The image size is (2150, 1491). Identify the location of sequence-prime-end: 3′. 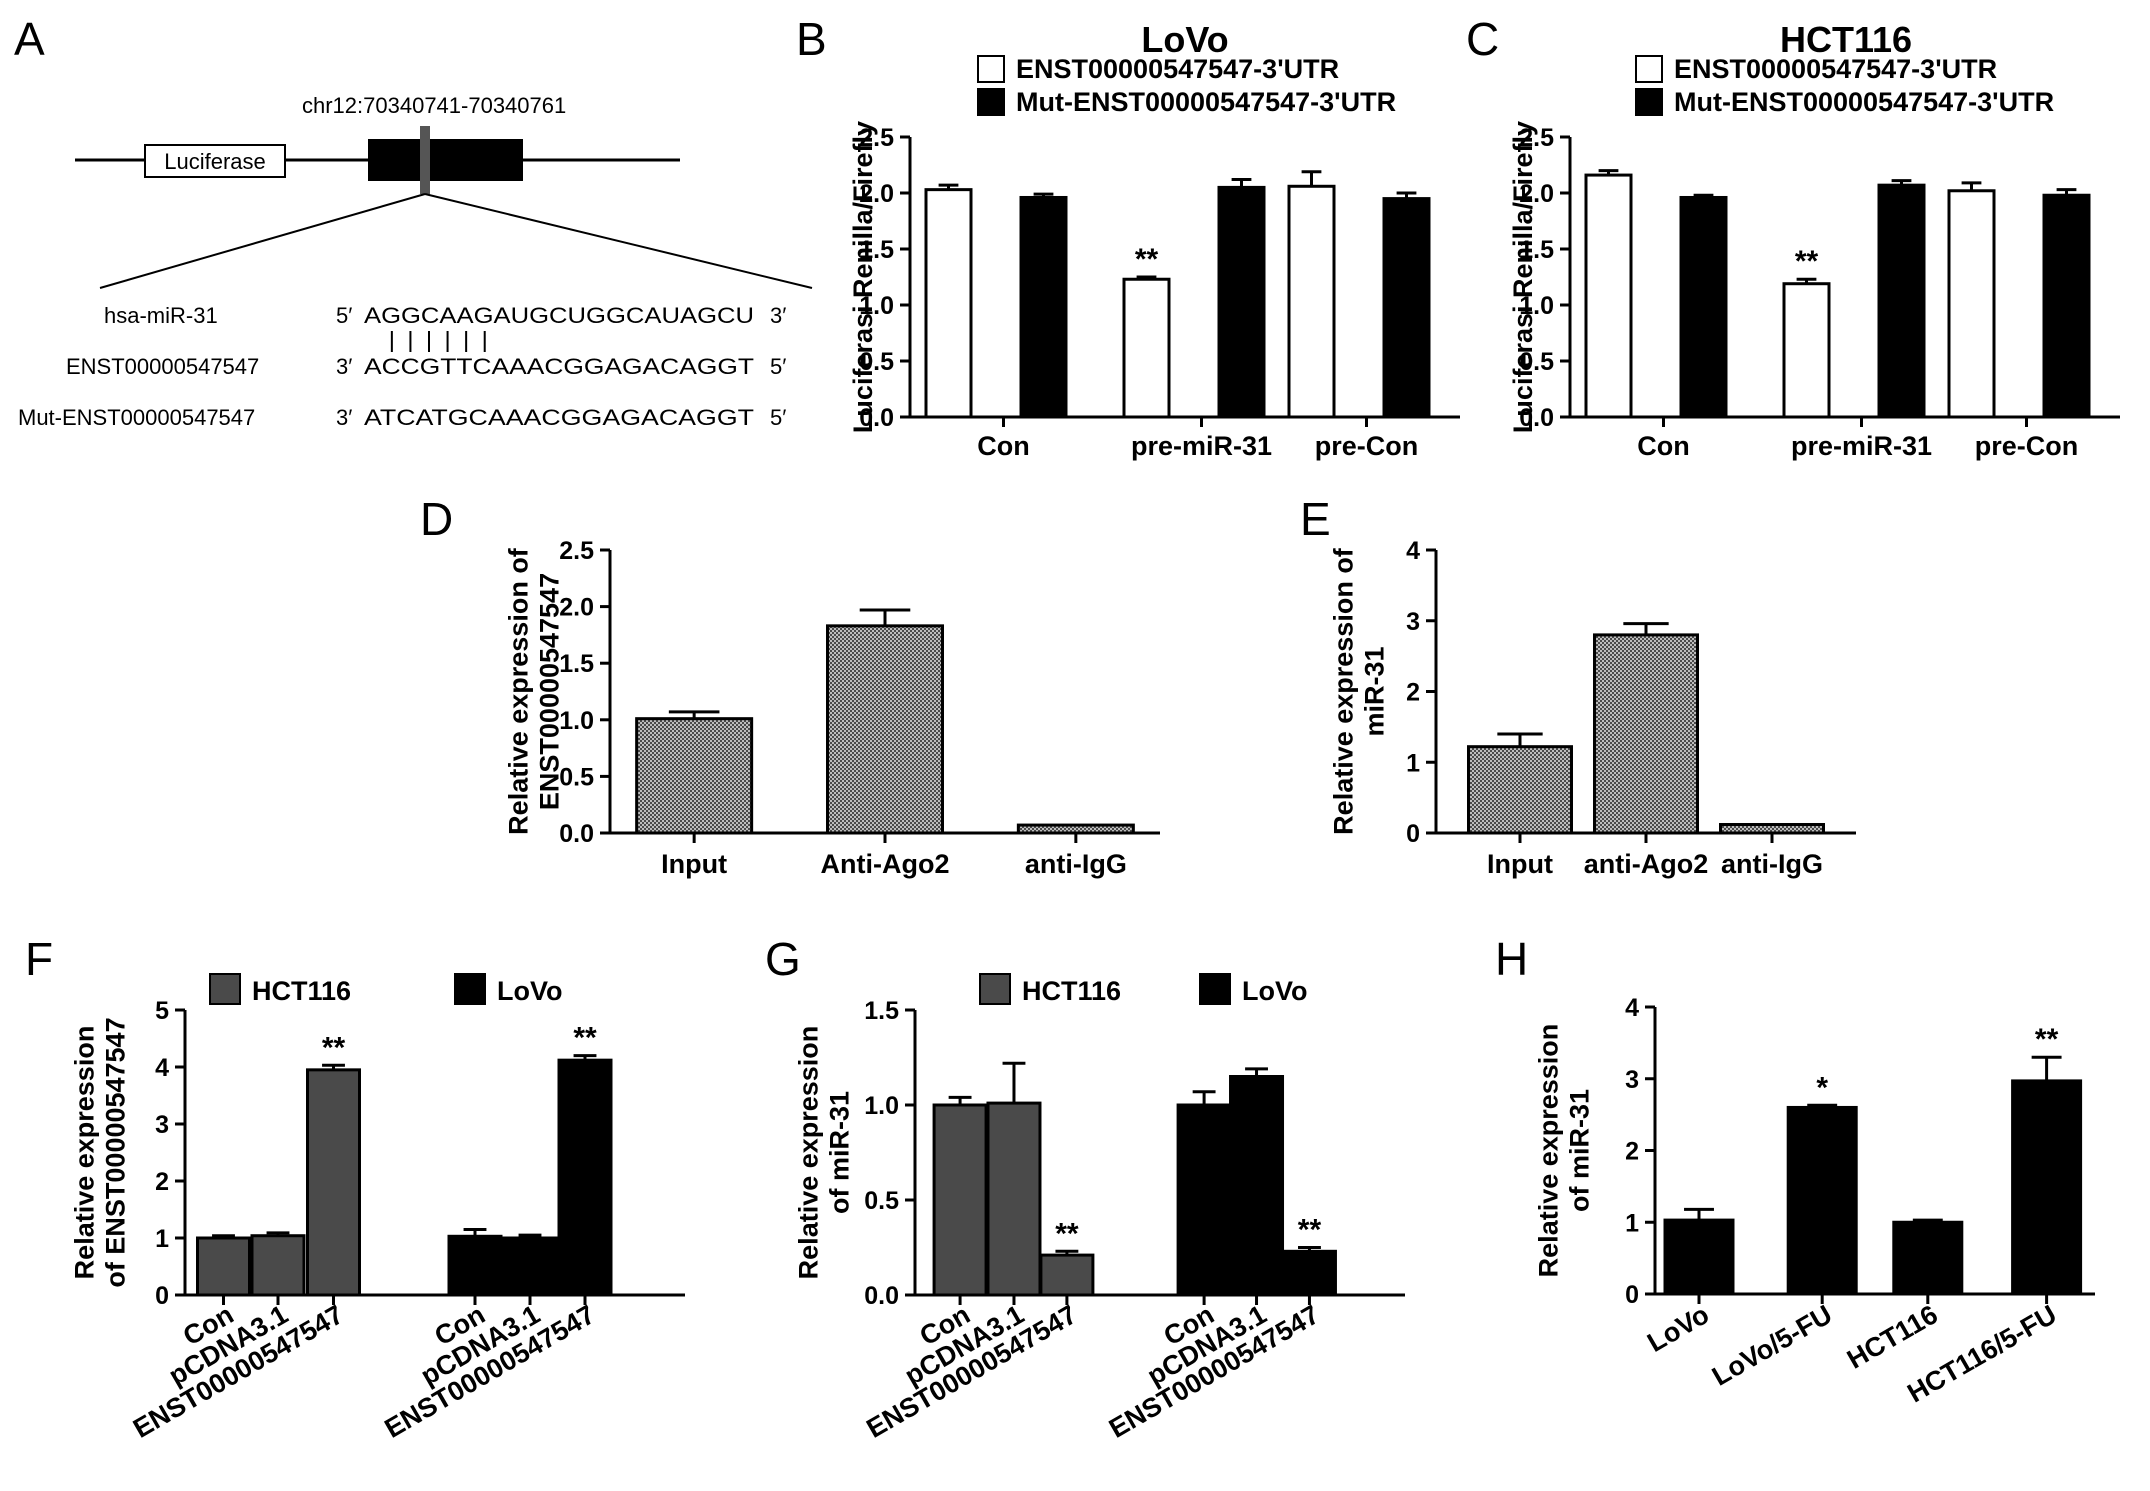
(778, 315).